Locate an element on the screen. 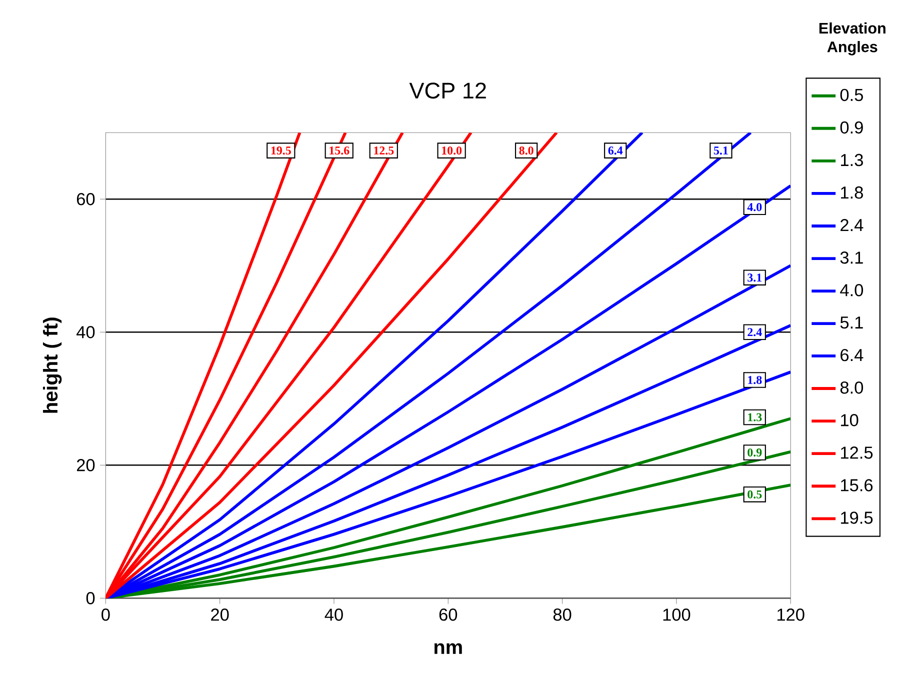 The width and height of the screenshot is (910, 699). legend-label: 19.5 is located at coordinates (857, 518).